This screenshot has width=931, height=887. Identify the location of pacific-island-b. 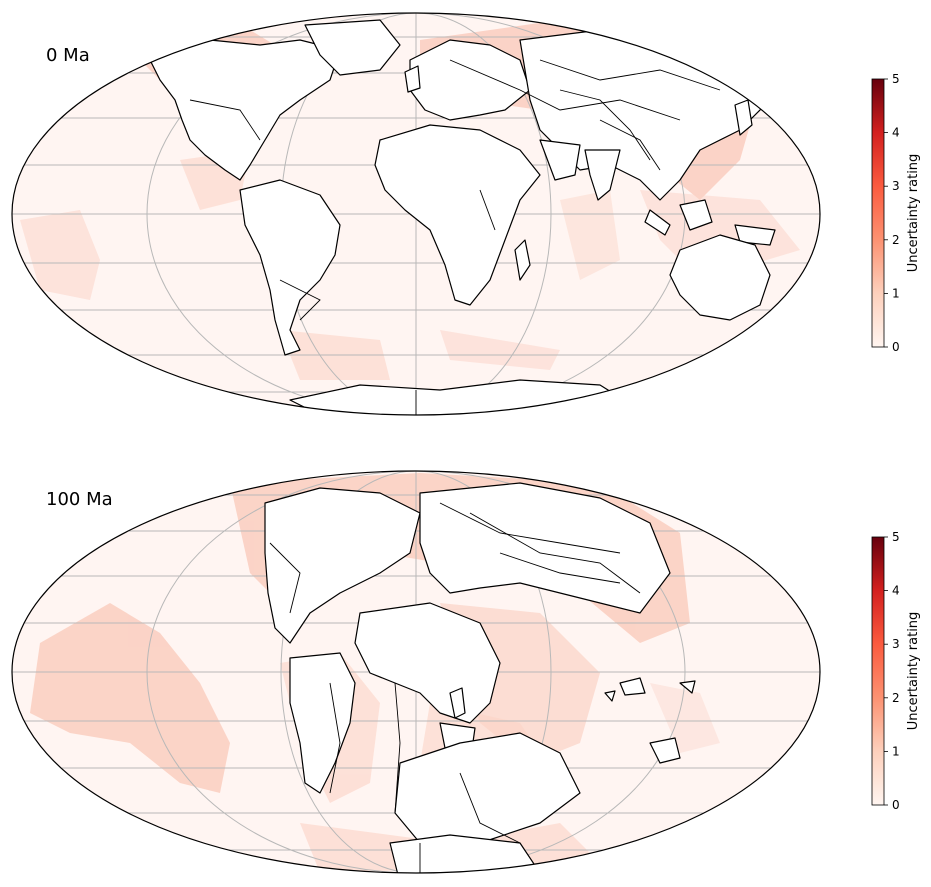
(687, 687).